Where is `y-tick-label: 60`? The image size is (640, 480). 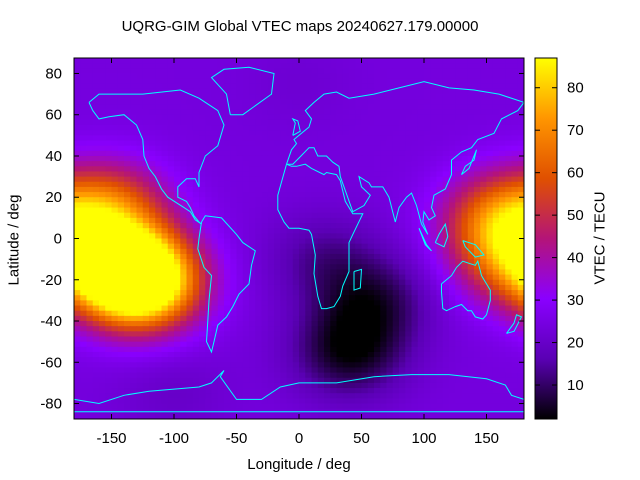
y-tick-label: 60 is located at coordinates (53, 115).